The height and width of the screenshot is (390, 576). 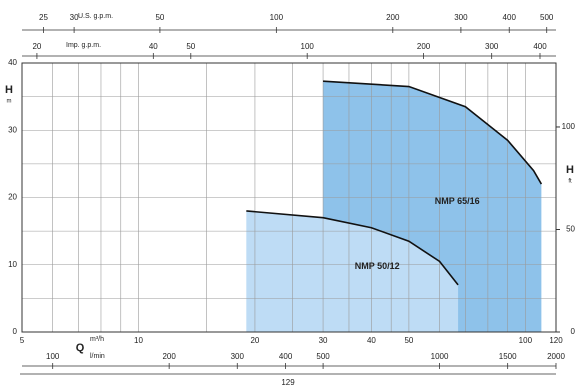 I want to click on axis-tick-label: 30, so click(x=74, y=17).